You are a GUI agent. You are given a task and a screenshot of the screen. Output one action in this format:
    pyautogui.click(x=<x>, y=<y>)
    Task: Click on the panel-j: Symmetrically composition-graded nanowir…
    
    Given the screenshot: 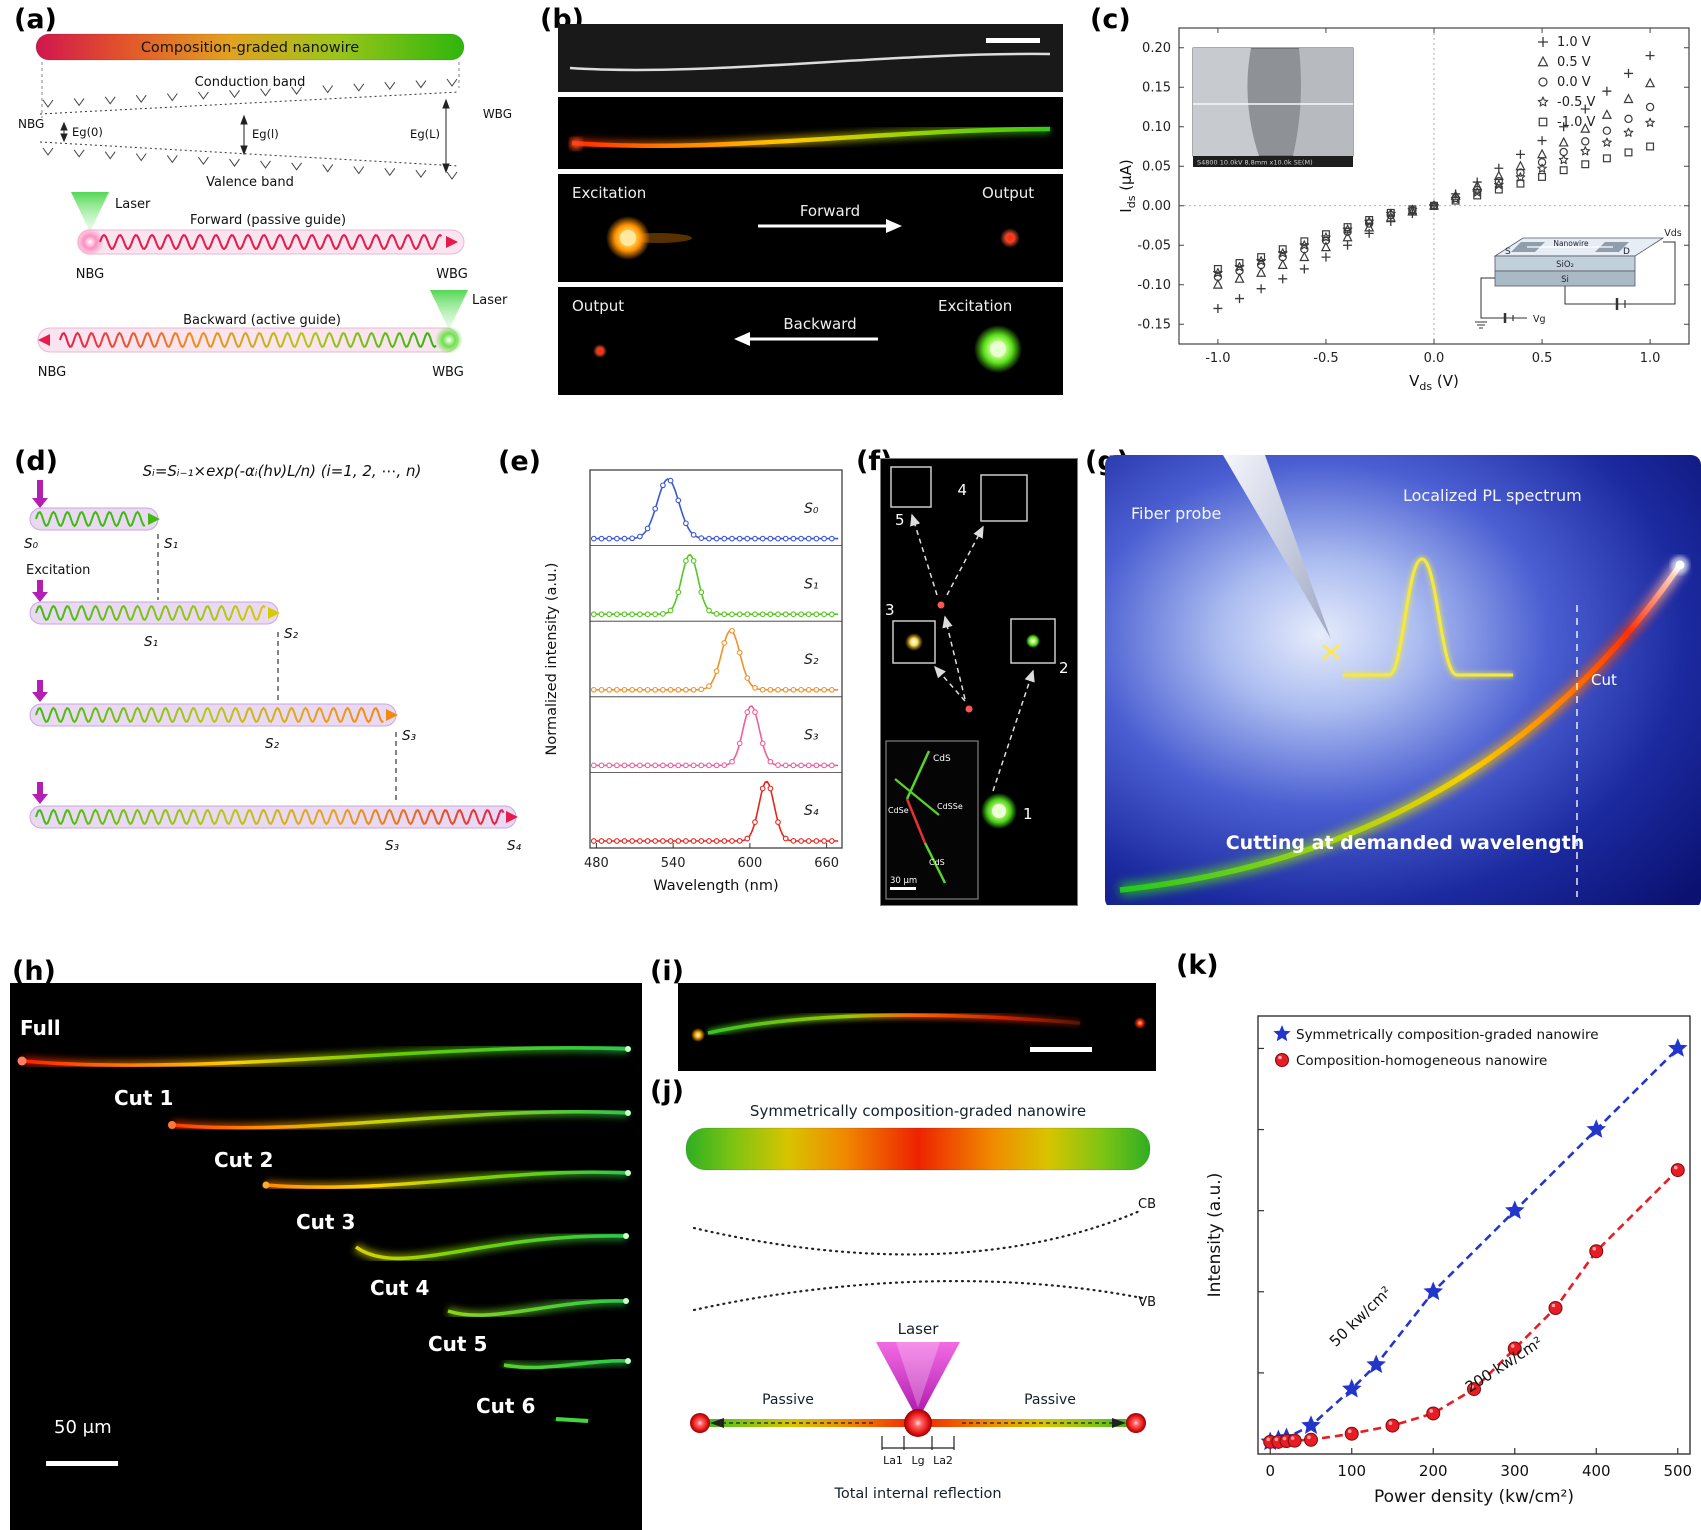 What is the action you would take?
    pyautogui.click(x=919, y=1314)
    